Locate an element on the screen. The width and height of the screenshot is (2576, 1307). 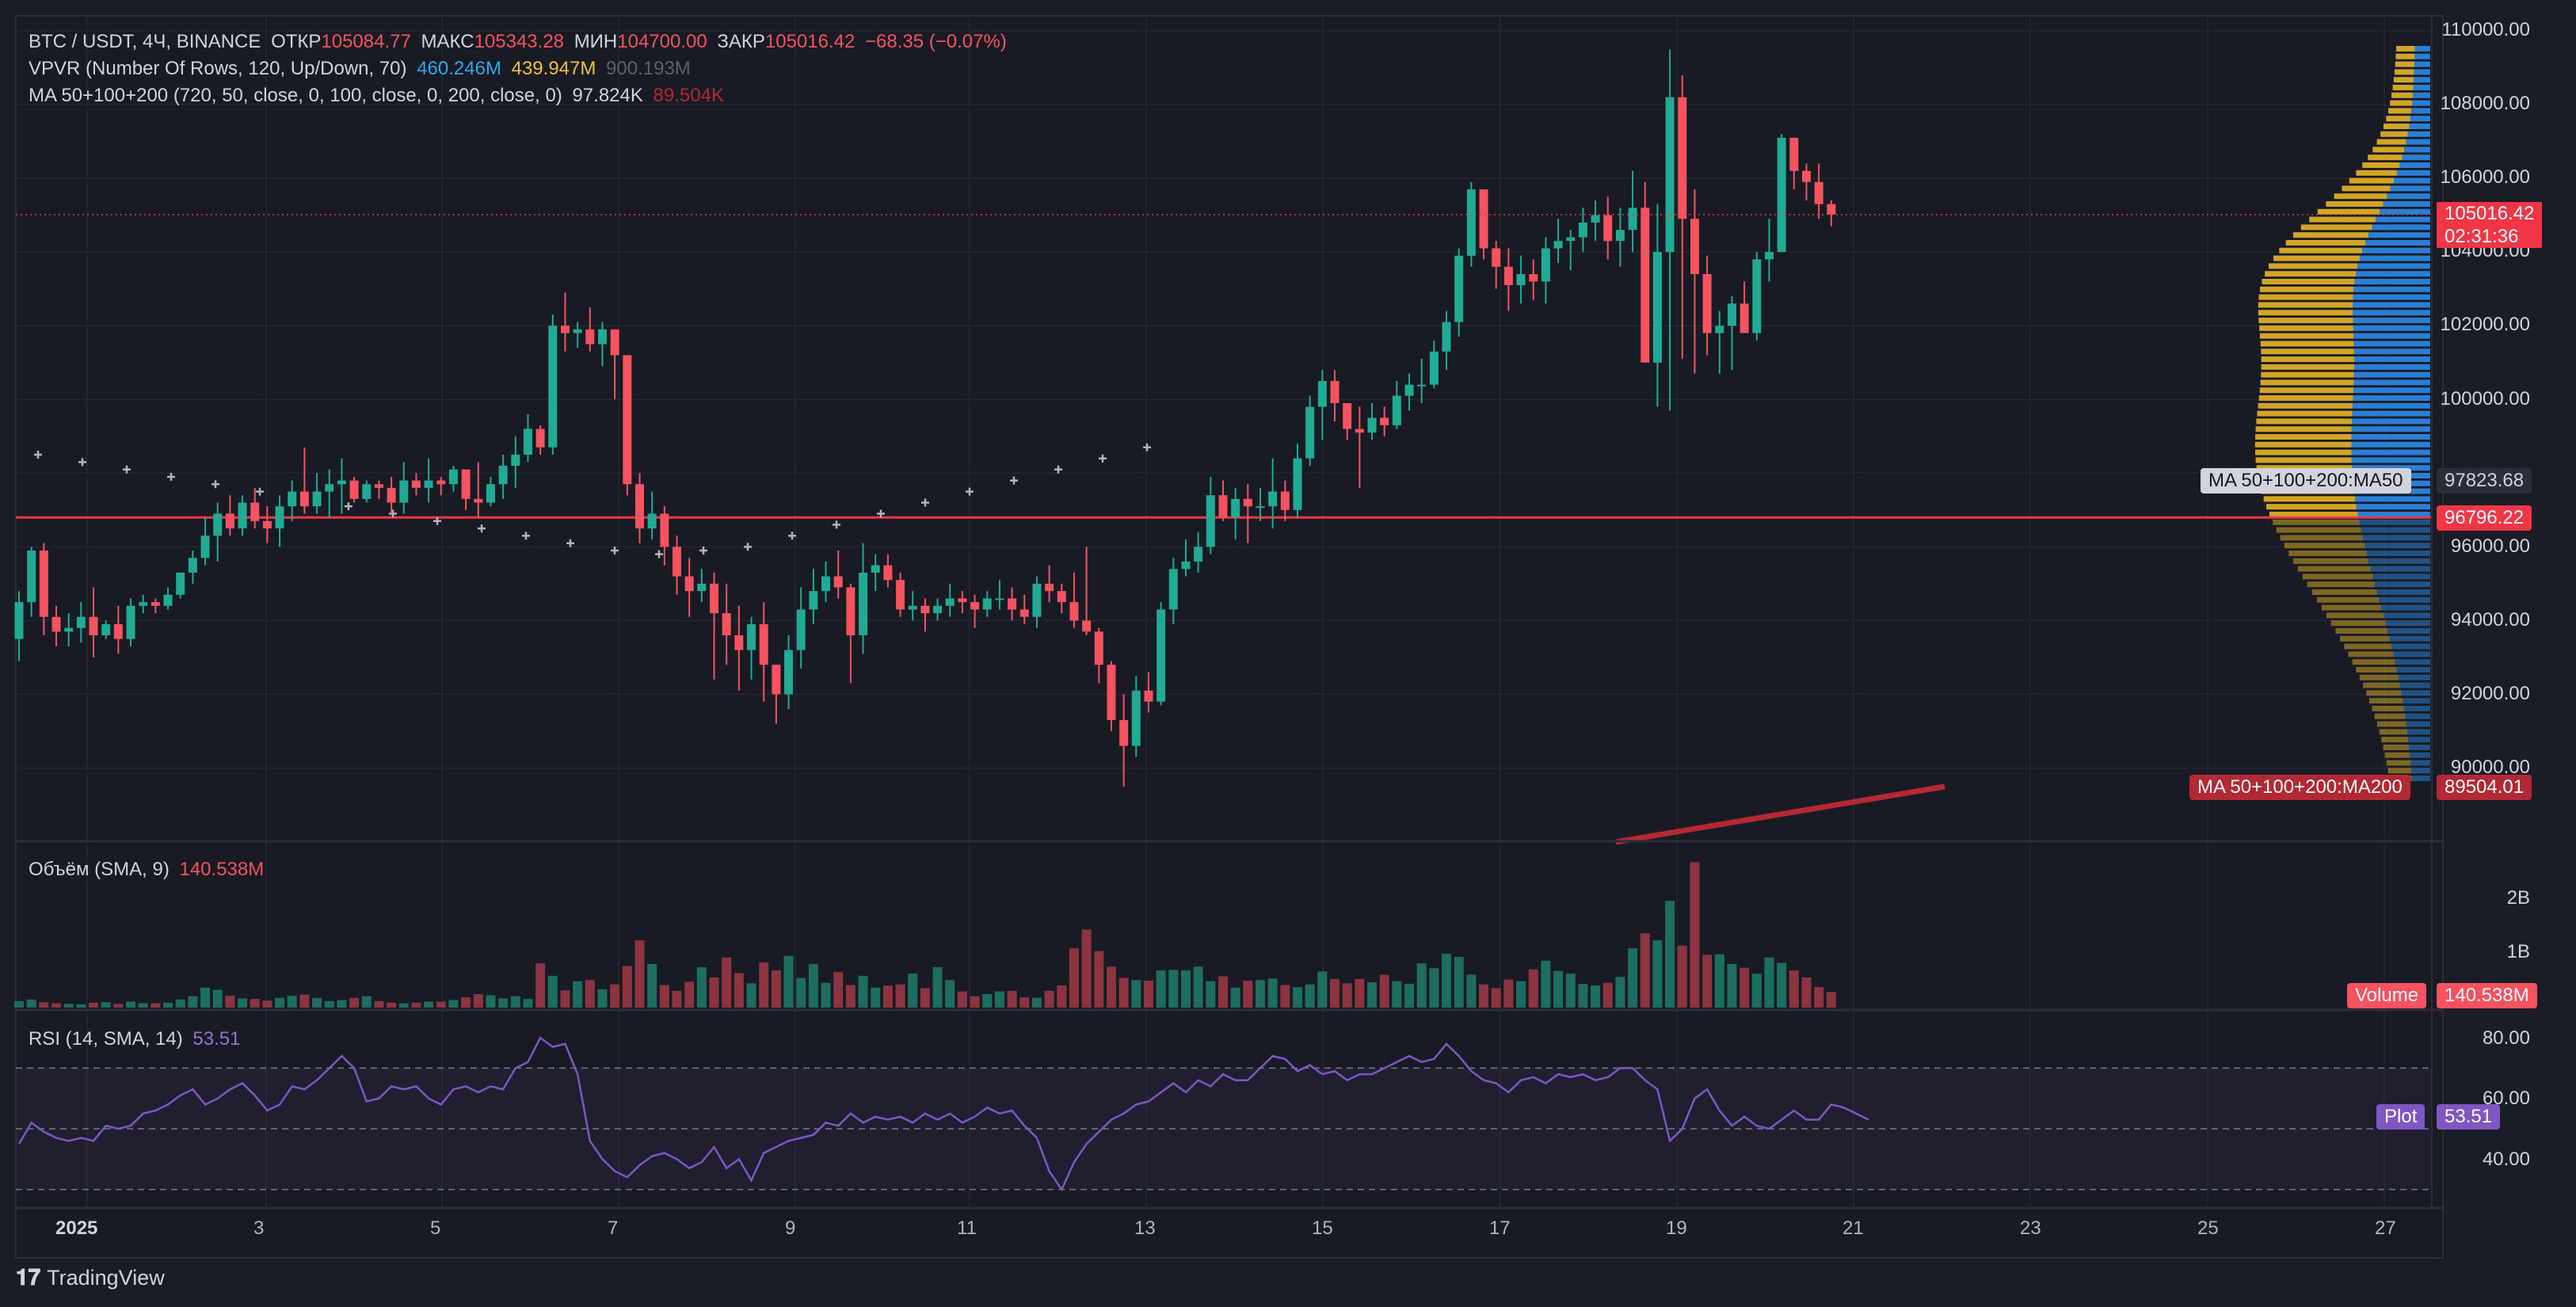
date-tick: 27 is located at coordinates (2385, 1228).